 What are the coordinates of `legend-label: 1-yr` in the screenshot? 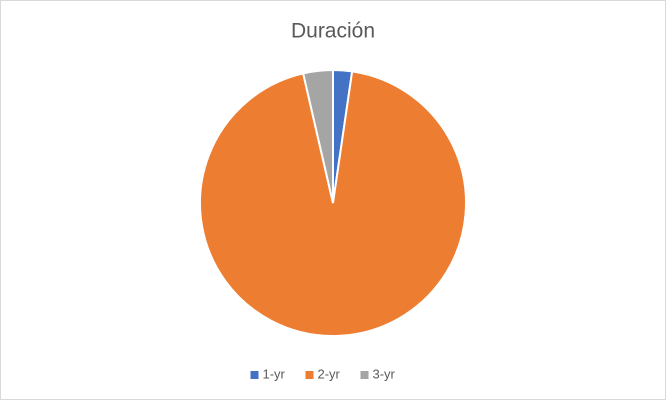 It's located at (274, 373).